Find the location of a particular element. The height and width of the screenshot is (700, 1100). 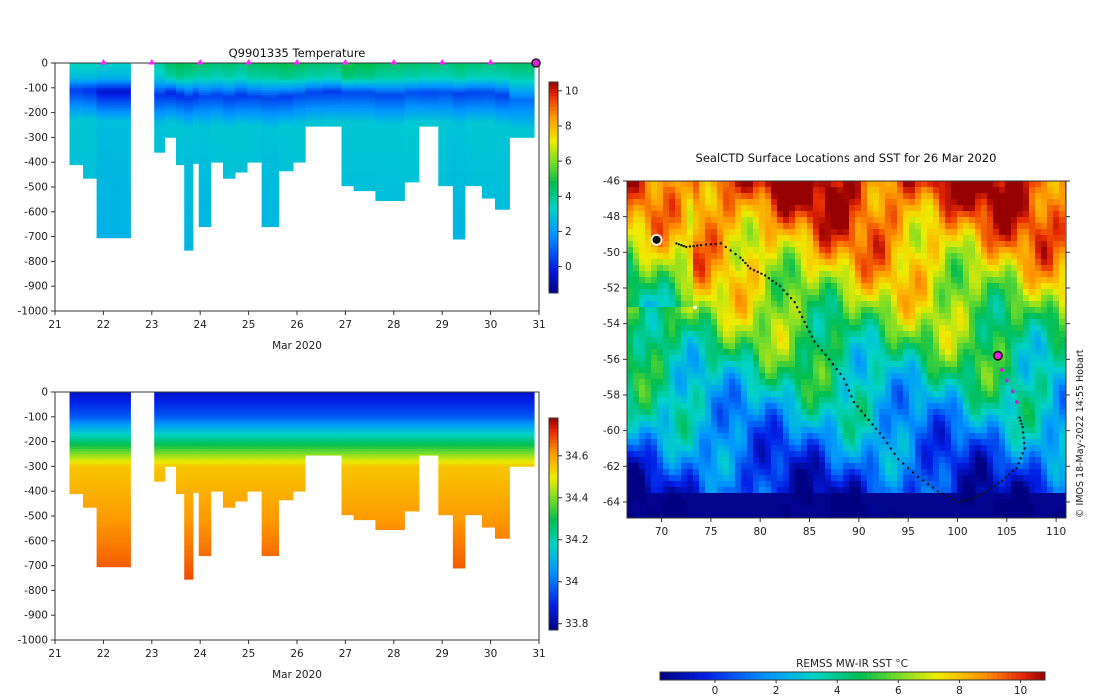

temperature-y-tick-label: -100 is located at coordinates (36, 88).